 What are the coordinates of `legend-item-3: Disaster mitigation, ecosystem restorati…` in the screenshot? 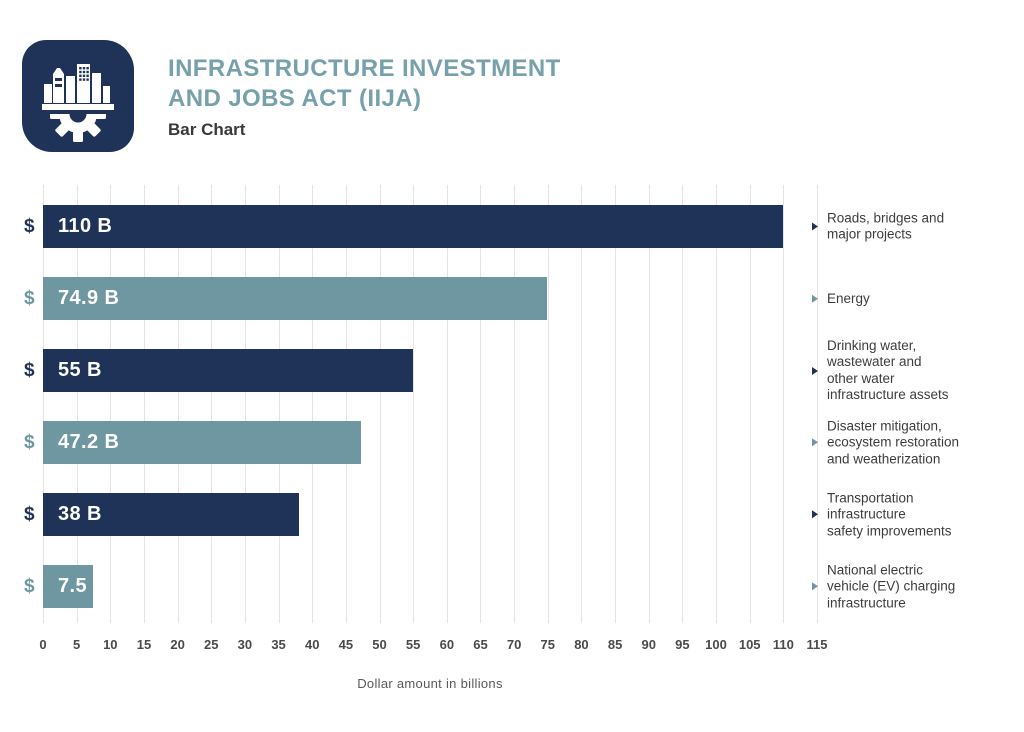 It's located at (910, 443).